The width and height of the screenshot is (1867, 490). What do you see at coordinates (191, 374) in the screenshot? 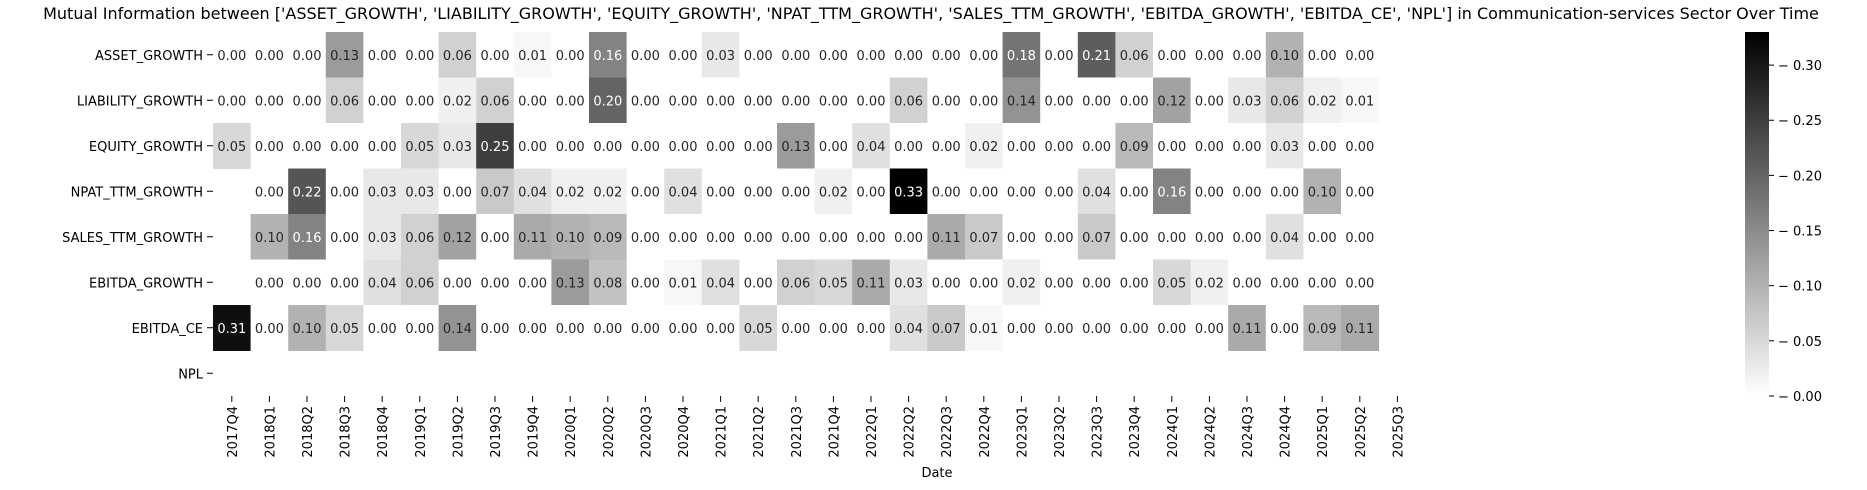
I see `row-label: NPL` at bounding box center [191, 374].